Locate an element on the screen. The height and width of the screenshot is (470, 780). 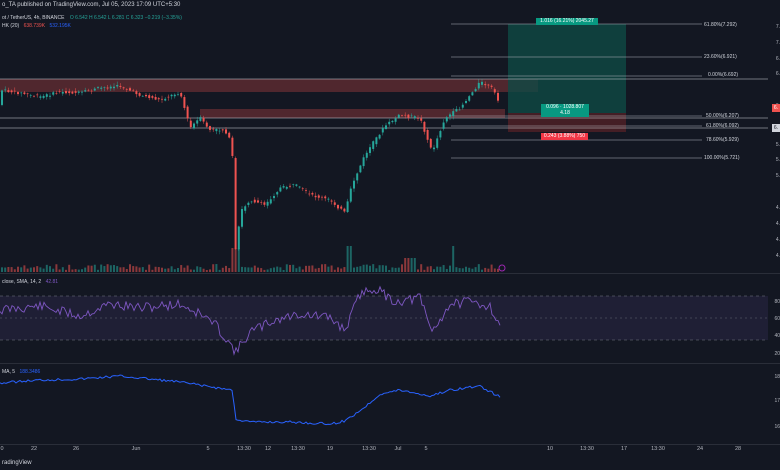
entry-label: 0.096 · 1028.807 4.18 is located at coordinates (565, 110).